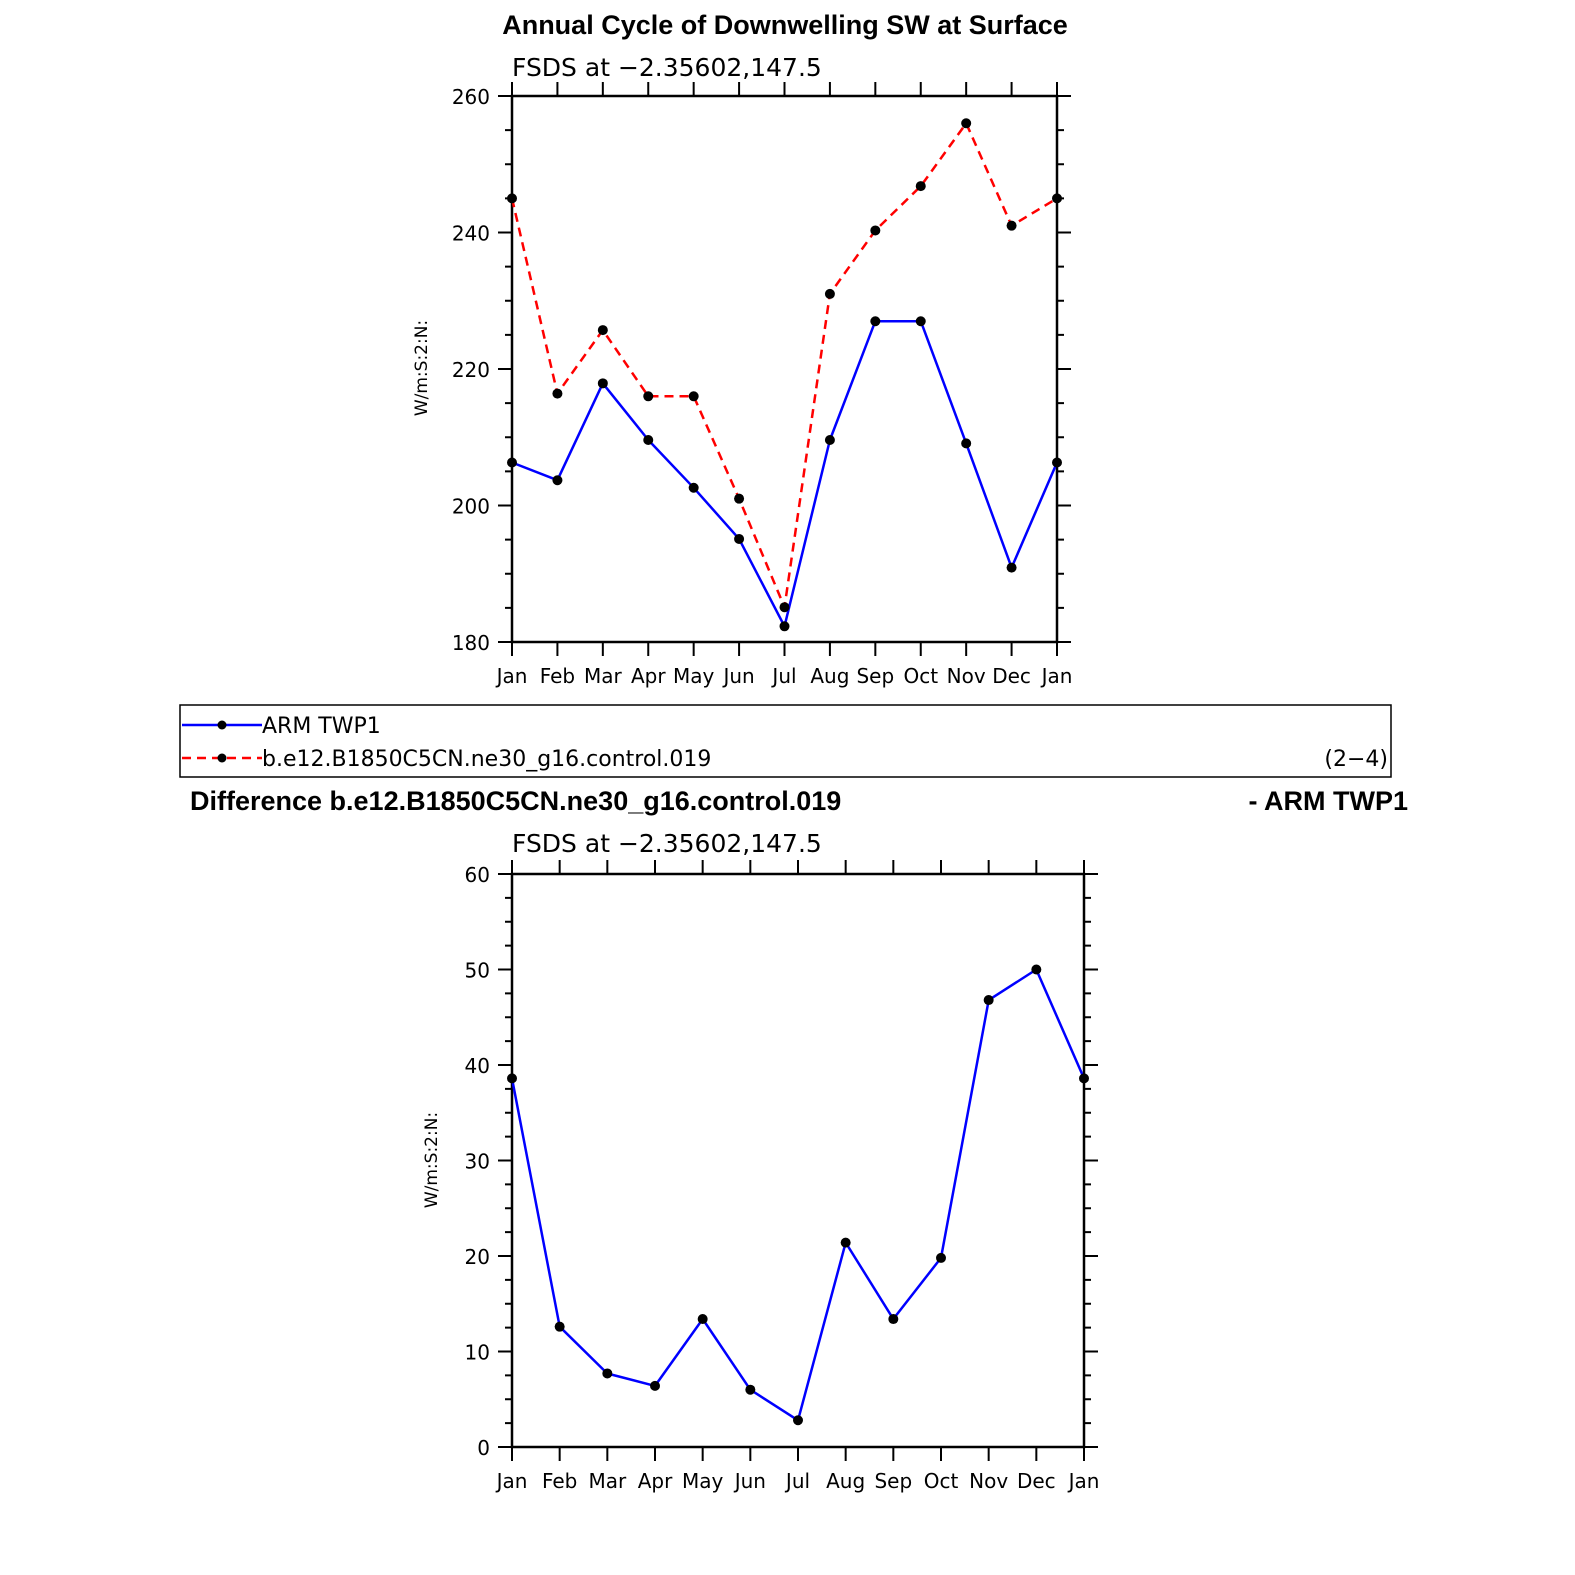 Image resolution: width=1575 pixels, height=1575 pixels. Describe the element at coordinates (471, 643) in the screenshot. I see `y-tick-label: 180` at that location.